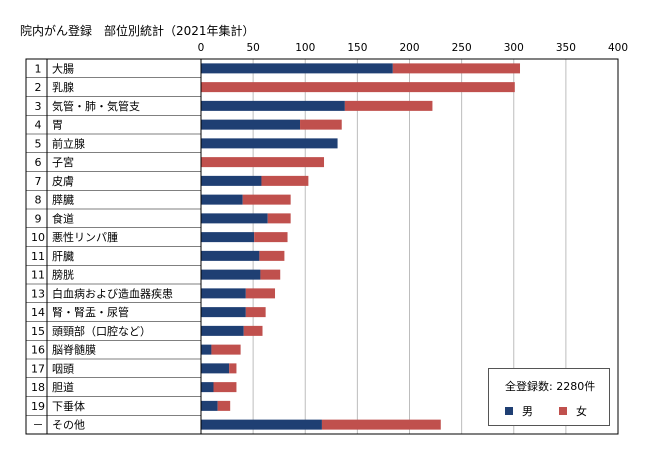 The height and width of the screenshot is (452, 648). Describe the element at coordinates (566, 48) in the screenshot. I see `x-tick-label: 350` at that location.